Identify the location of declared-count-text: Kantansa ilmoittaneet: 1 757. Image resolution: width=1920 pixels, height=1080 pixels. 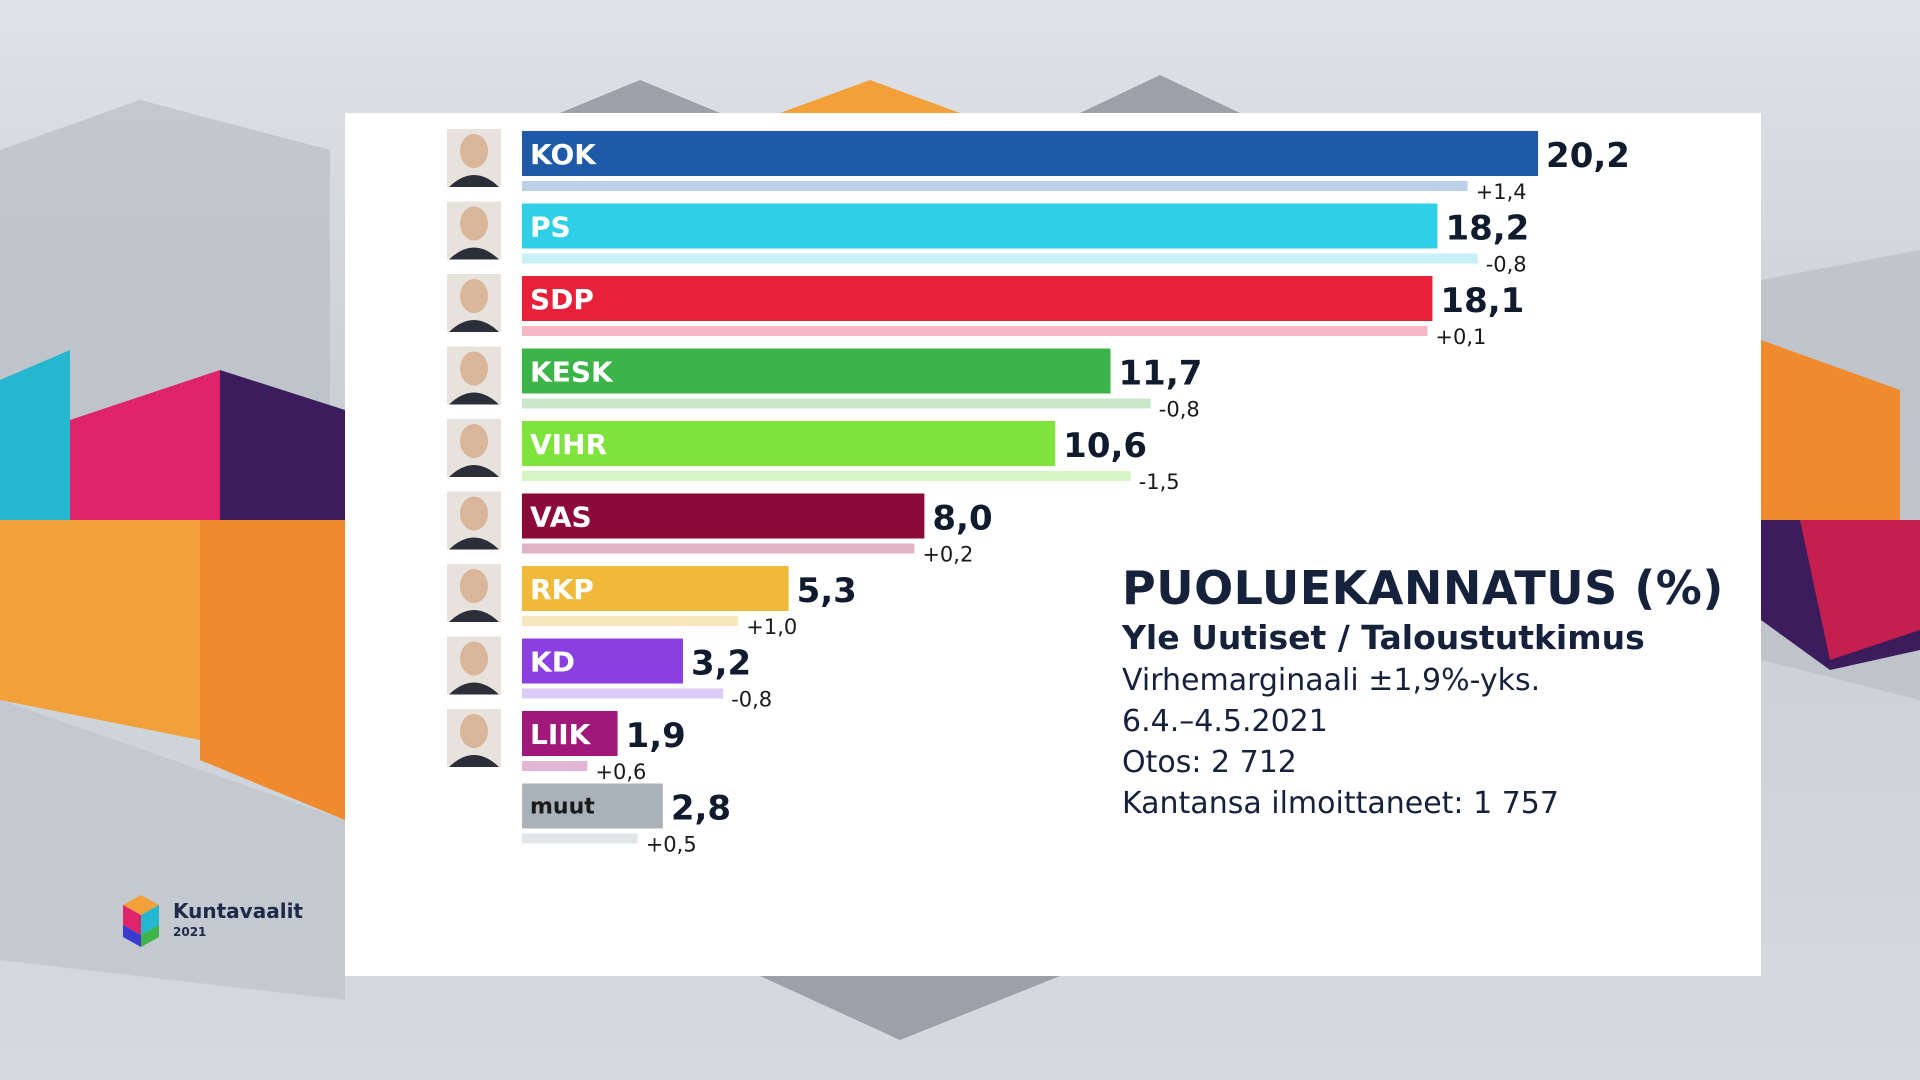
(1340, 803).